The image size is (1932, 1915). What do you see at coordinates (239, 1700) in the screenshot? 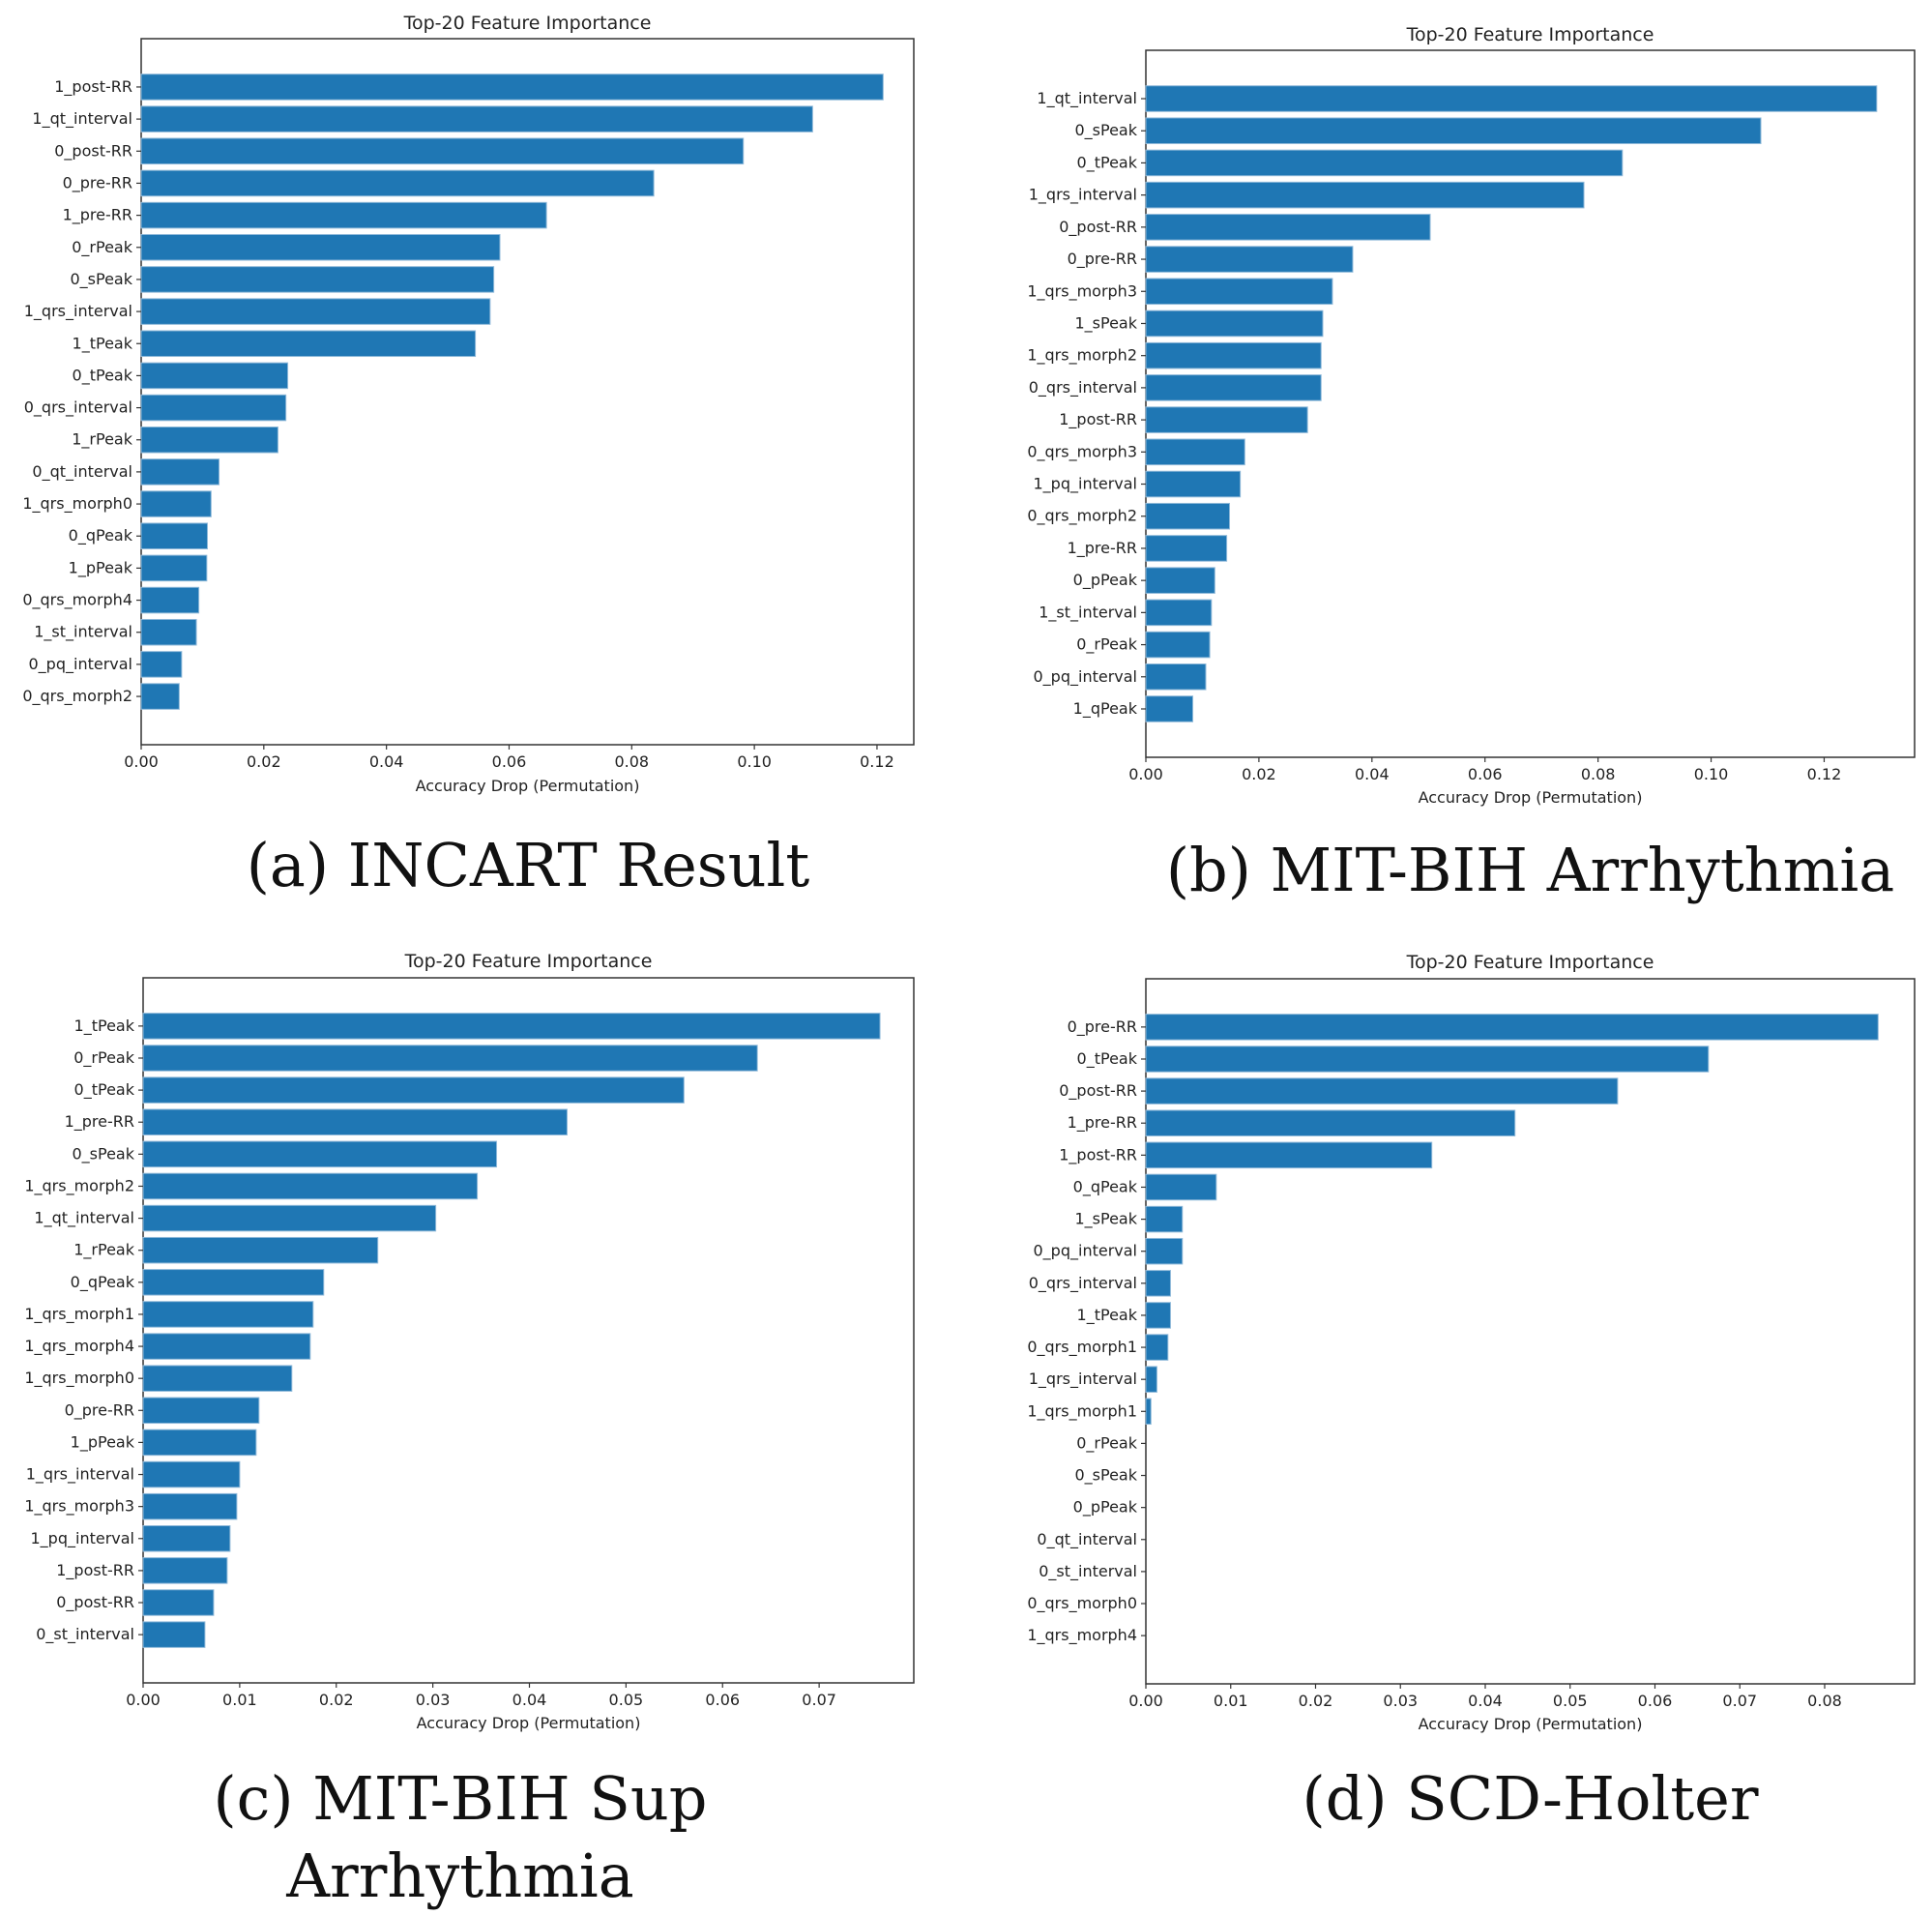
I see `x-tick-label: 0.01` at bounding box center [239, 1700].